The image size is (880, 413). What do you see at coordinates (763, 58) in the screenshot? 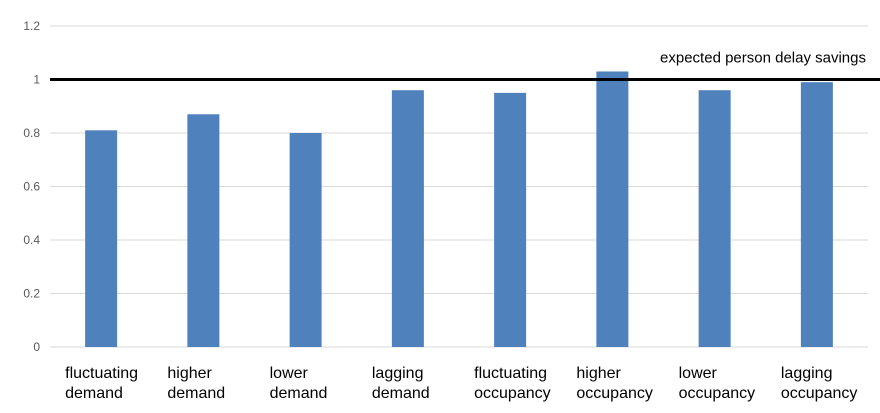
I see `reference-line-label: expected person delay savings` at bounding box center [763, 58].